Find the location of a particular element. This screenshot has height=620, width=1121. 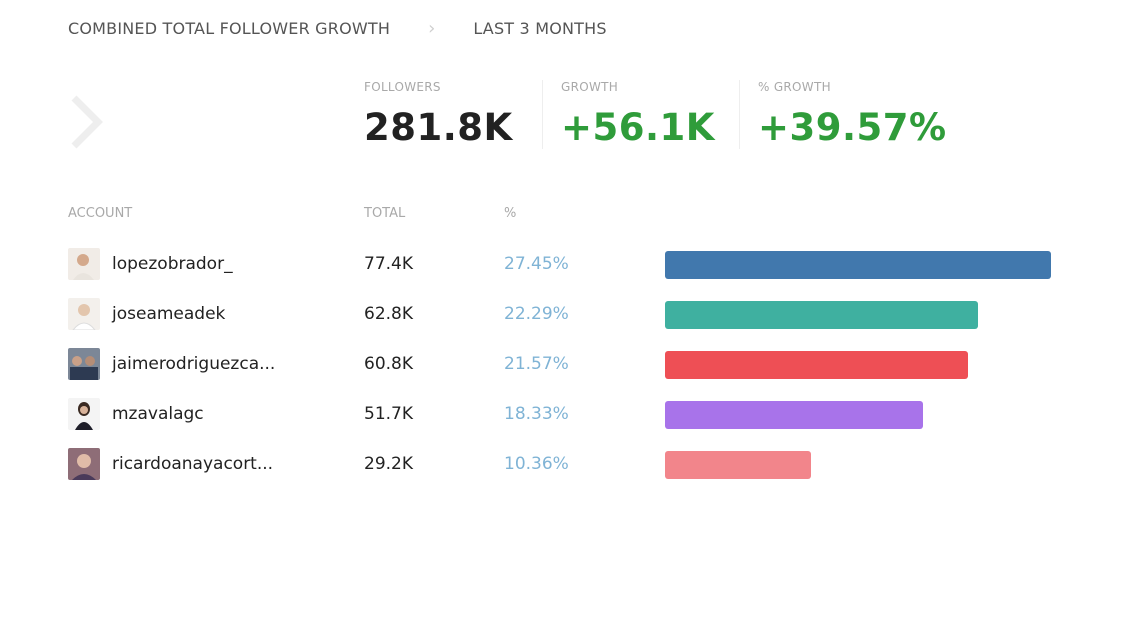

stat-followers: FOLLOWERS 281.8K is located at coordinates (453, 114).